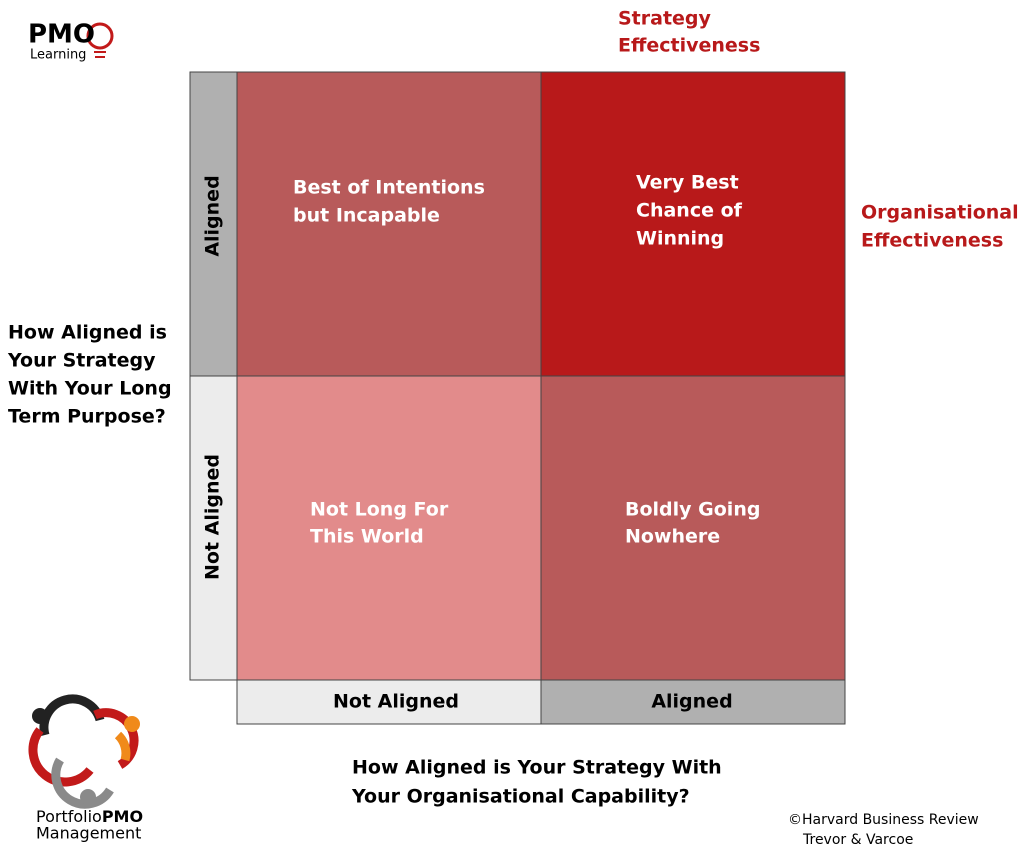 This screenshot has height=863, width=1024. I want to click on row-label-box, so click(213, 224).